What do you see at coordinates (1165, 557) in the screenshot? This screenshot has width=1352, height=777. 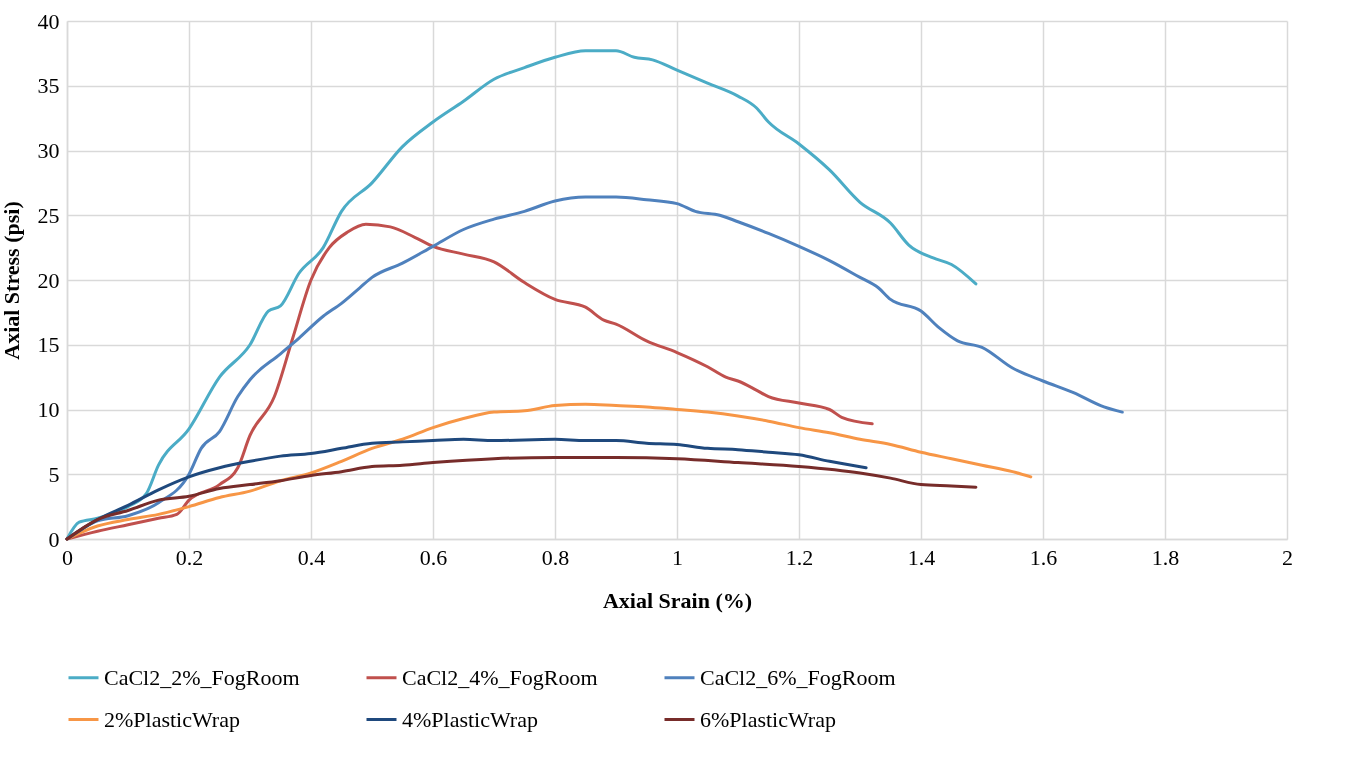 I see `x-tick-label: 1.8` at bounding box center [1165, 557].